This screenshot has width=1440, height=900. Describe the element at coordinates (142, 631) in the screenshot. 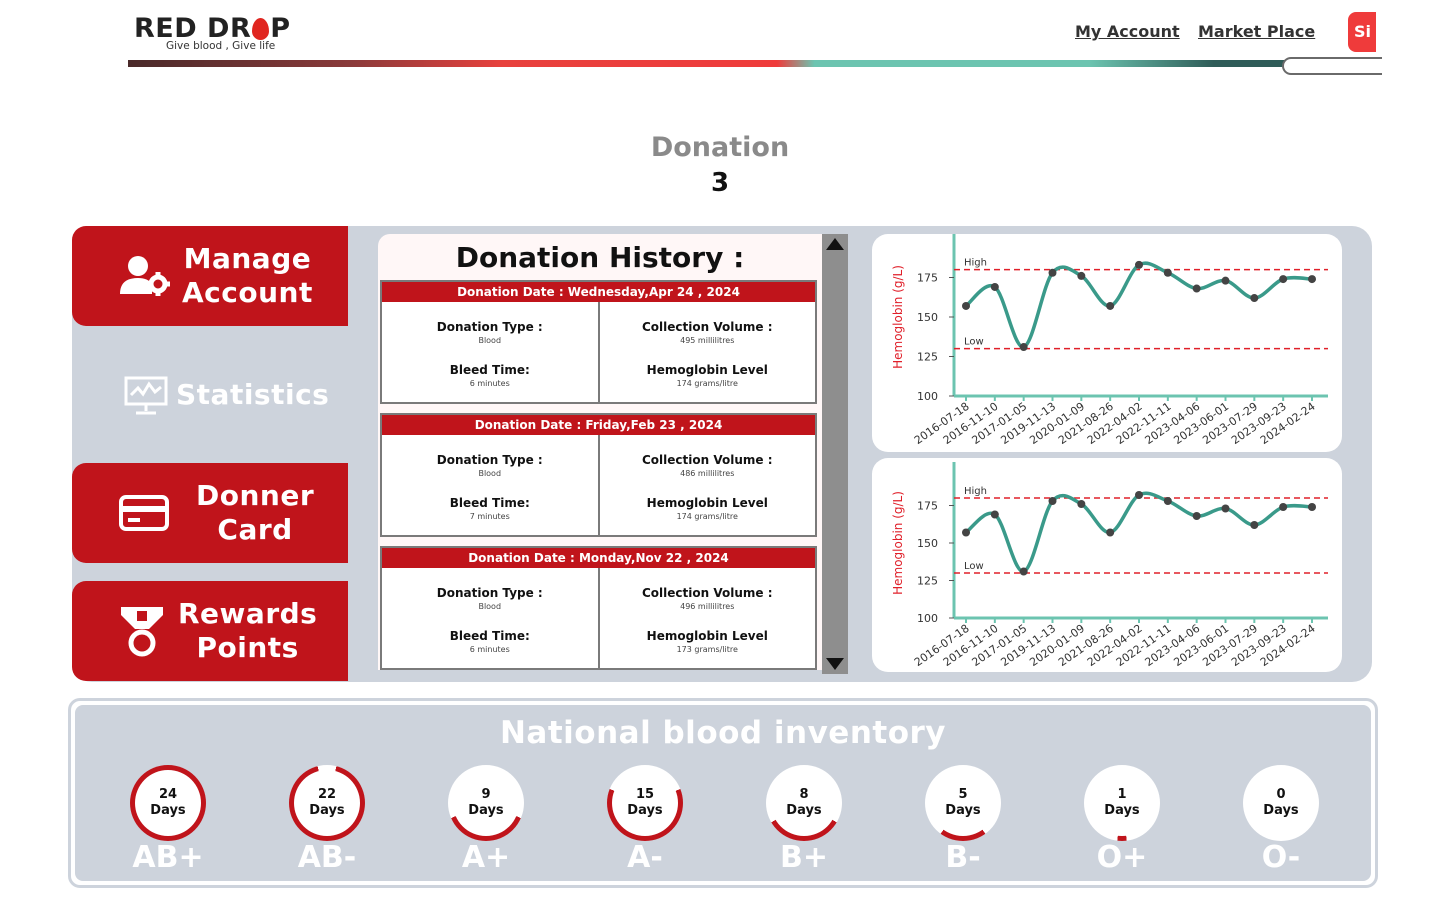

I see `medal-icon` at that location.